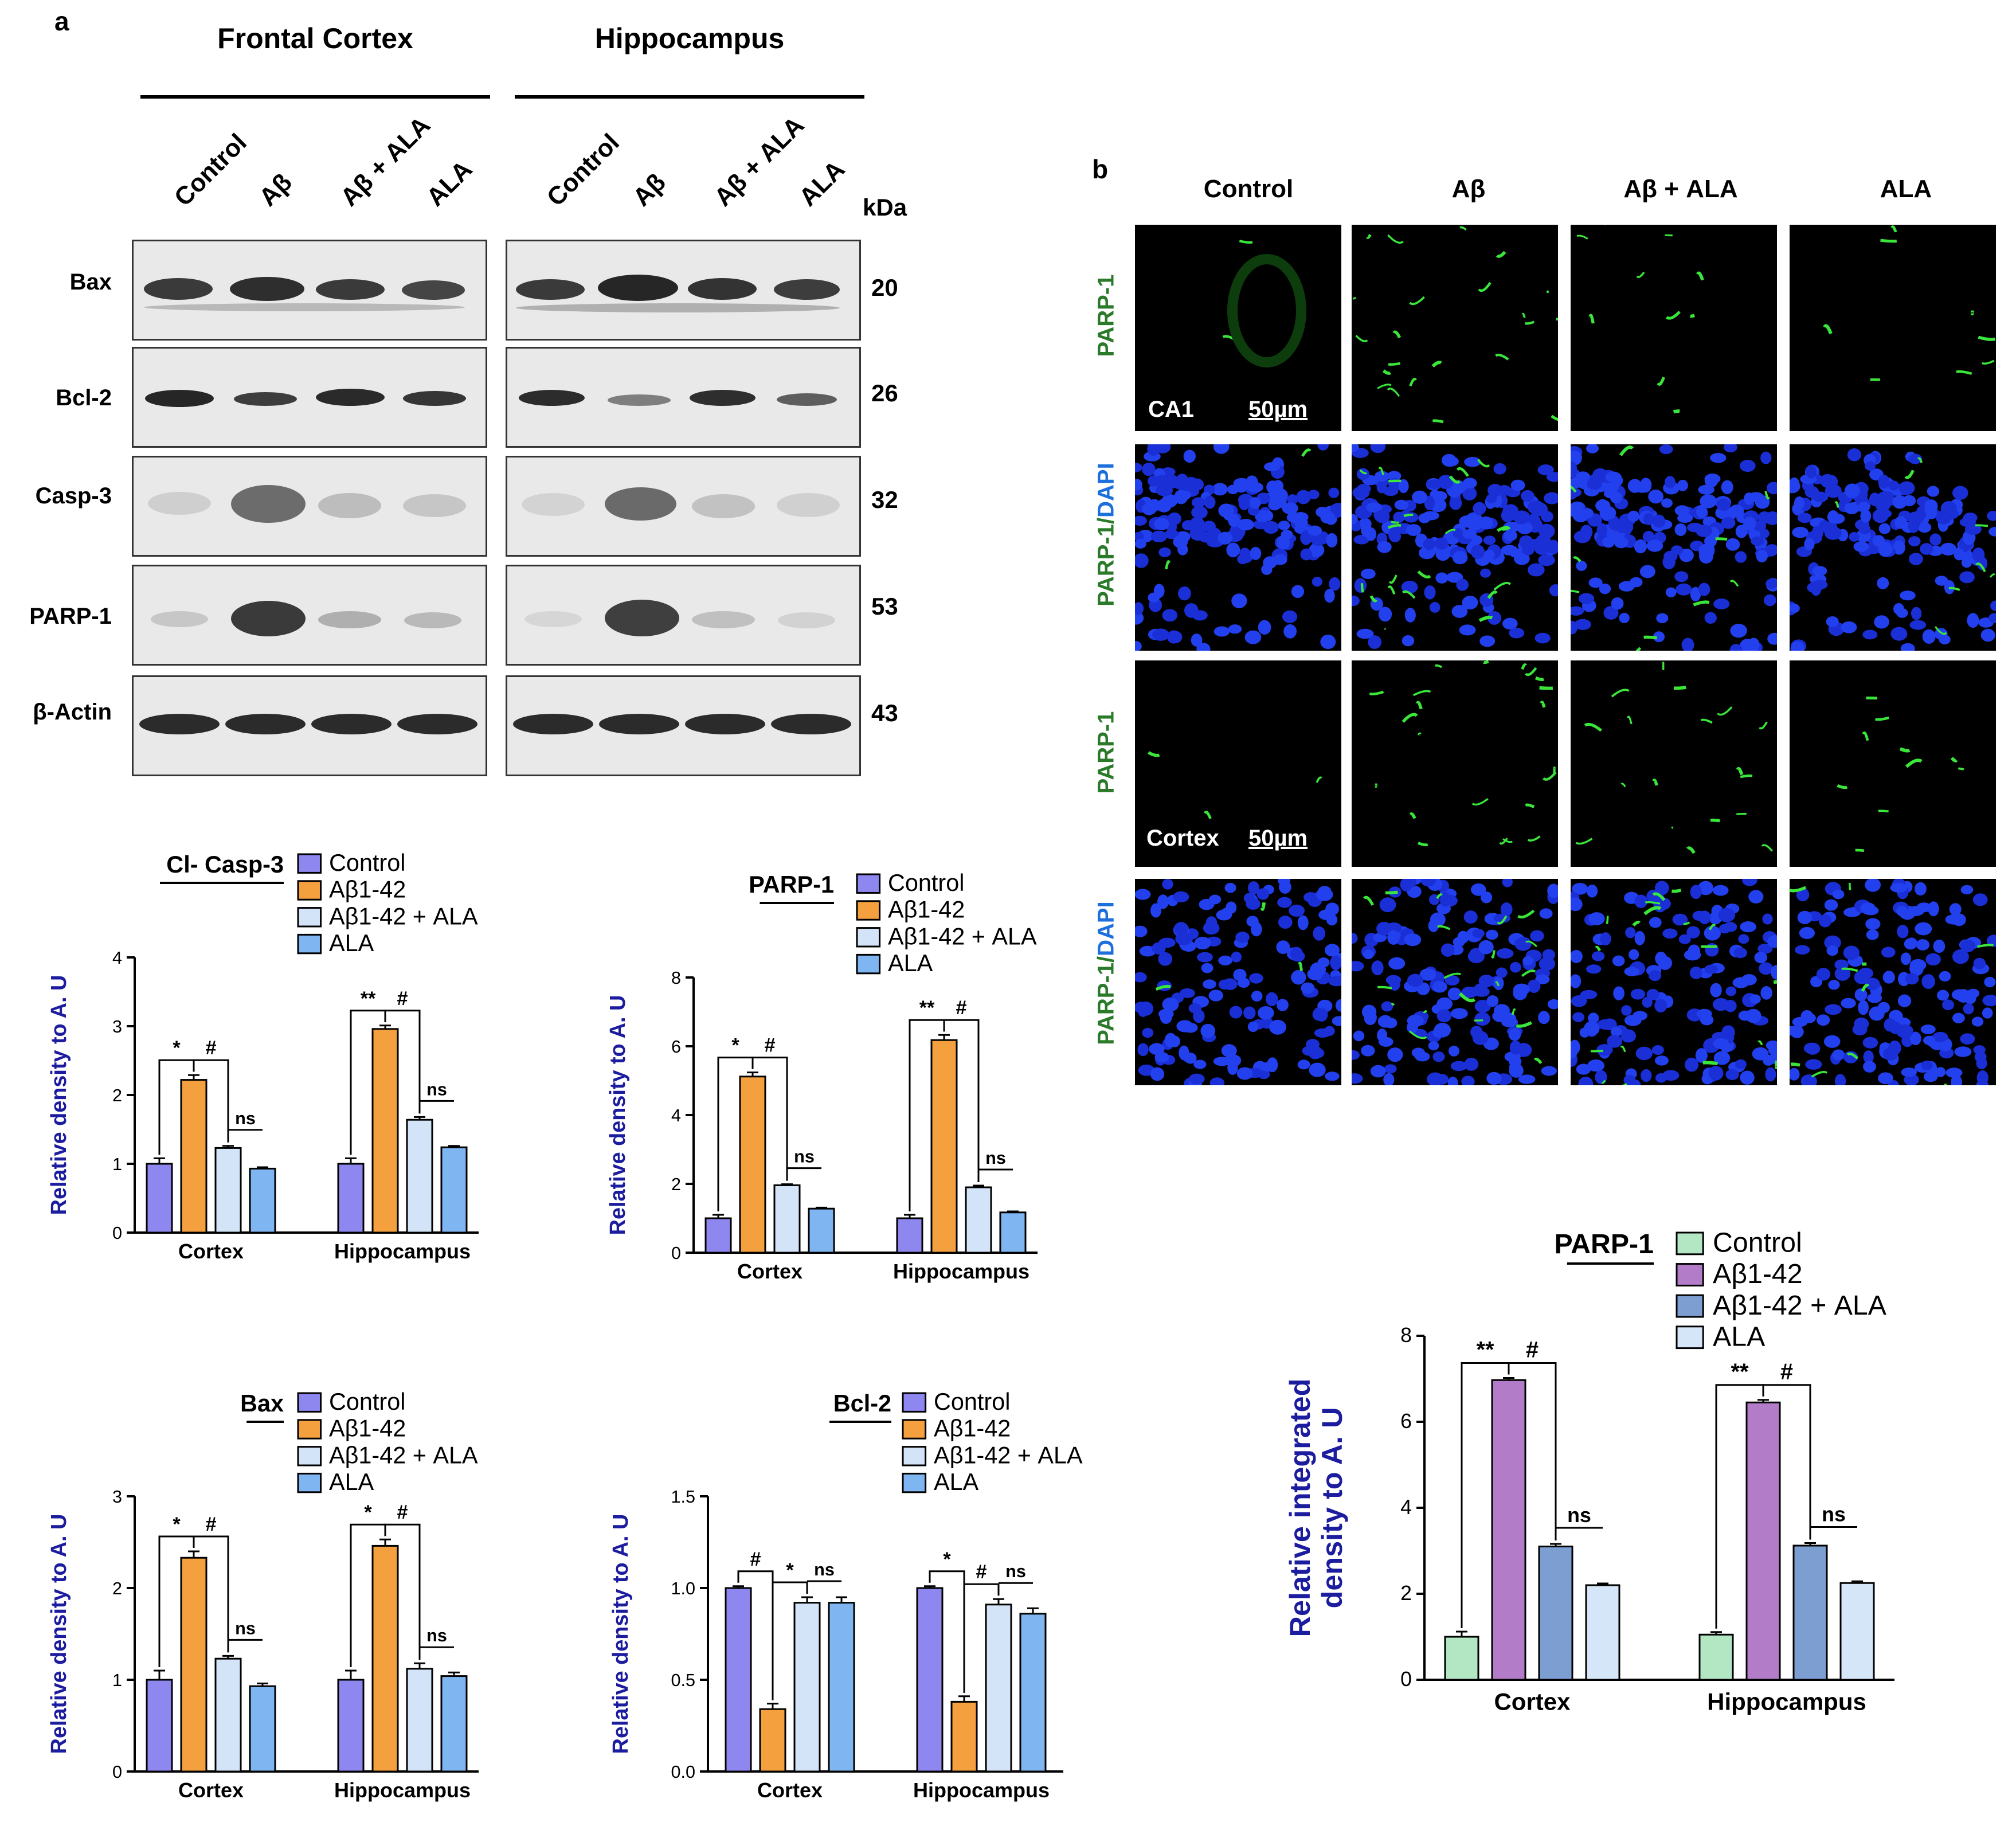 The width and height of the screenshot is (2016, 1838). What do you see at coordinates (683, 1680) in the screenshot?
I see `y-tick-label: 0.5` at bounding box center [683, 1680].